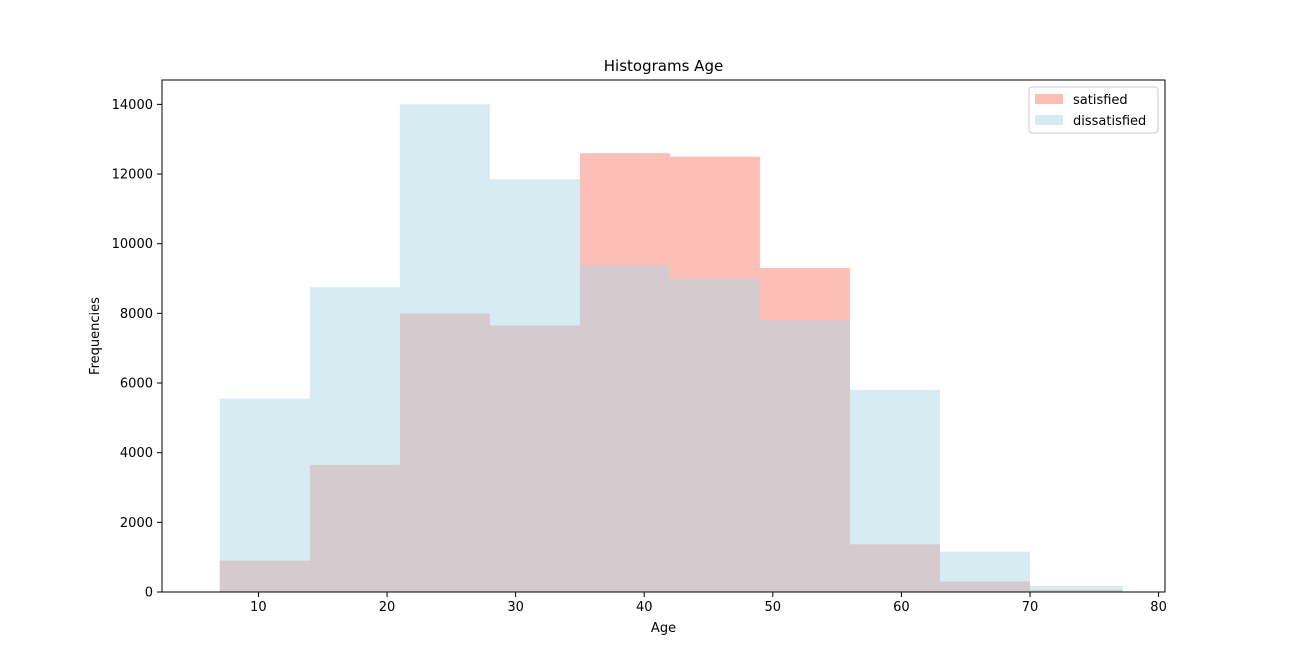 The height and width of the screenshot is (669, 1294). What do you see at coordinates (1030, 607) in the screenshot?
I see `x-tick-label: 70` at bounding box center [1030, 607].